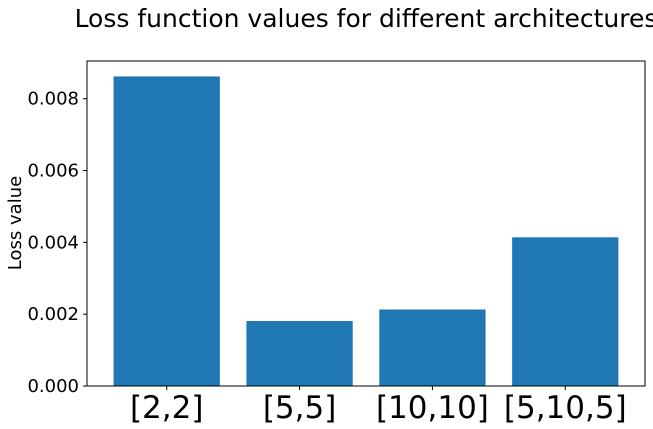 This screenshot has width=653, height=429. Describe the element at coordinates (53, 99) in the screenshot. I see `y-tick-label-4: 0.008` at that location.